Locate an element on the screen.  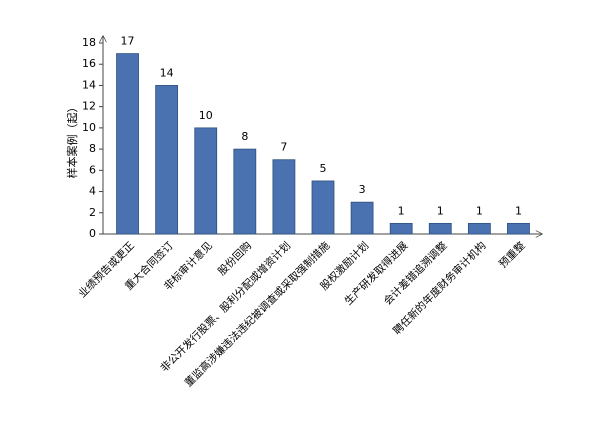
data-label: 7 is located at coordinates (283, 147).